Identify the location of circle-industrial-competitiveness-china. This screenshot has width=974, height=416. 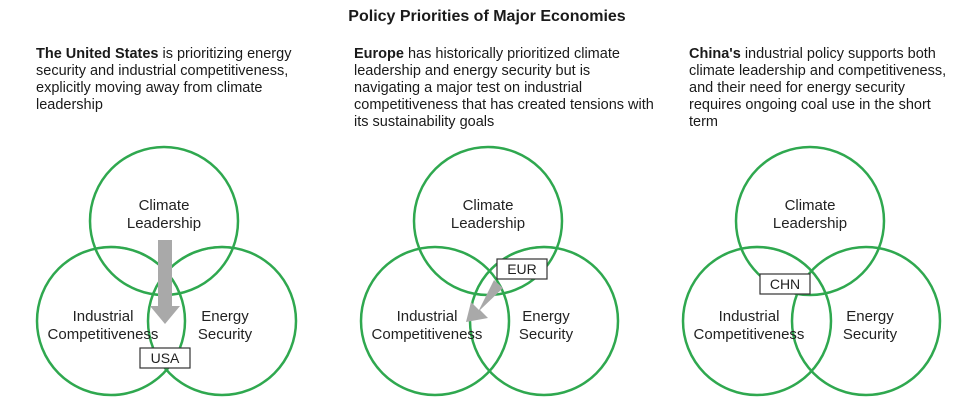
(757, 321).